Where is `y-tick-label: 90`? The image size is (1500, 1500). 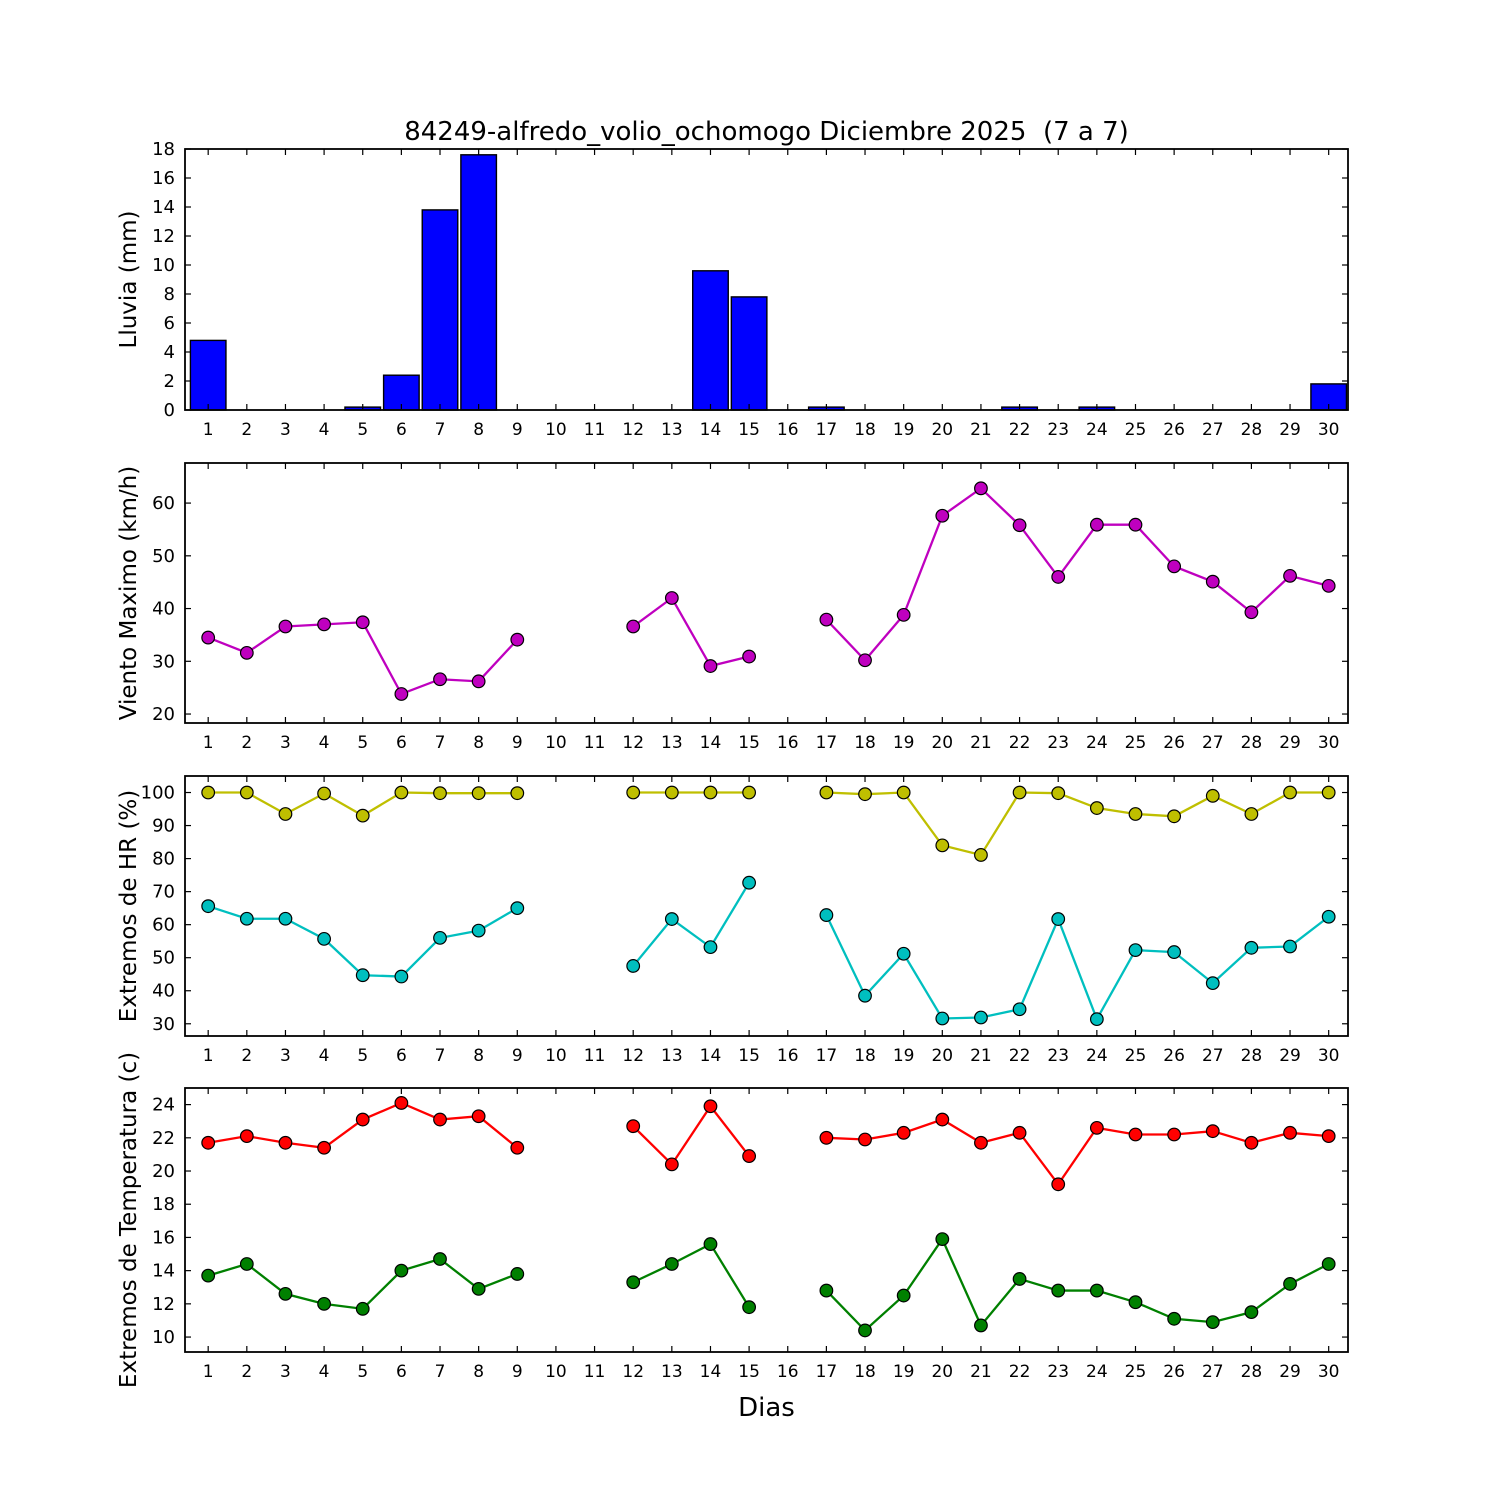
y-tick-label: 90 is located at coordinates (163, 826).